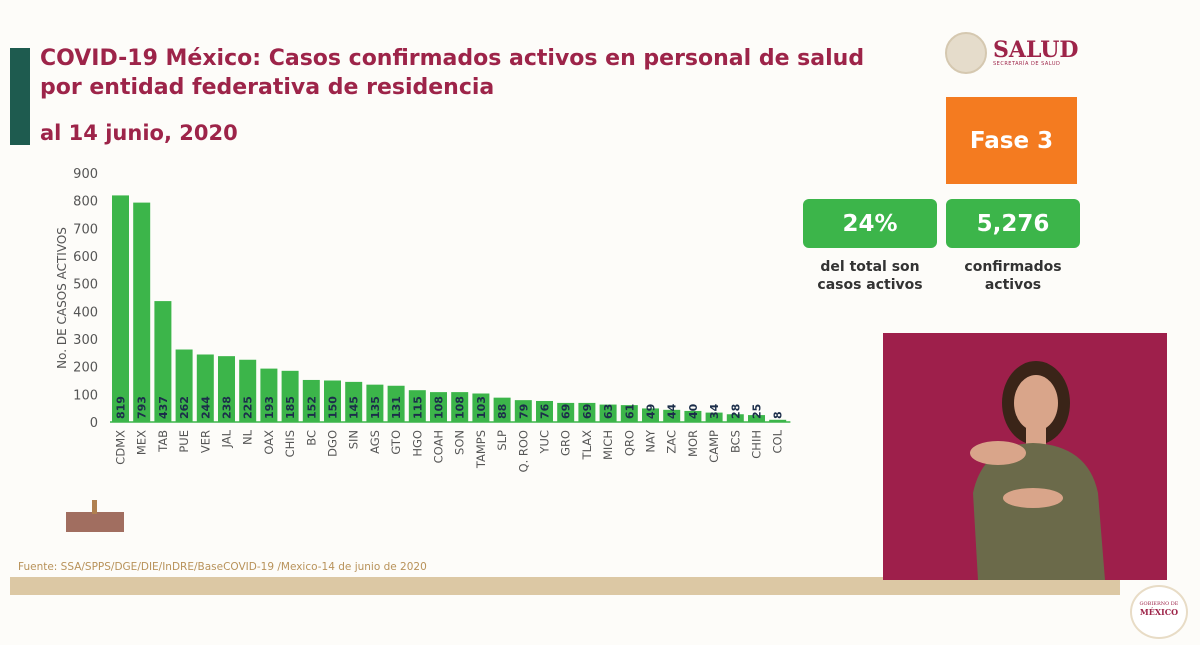  I want to click on x-tick-label: DGO, so click(333, 443).